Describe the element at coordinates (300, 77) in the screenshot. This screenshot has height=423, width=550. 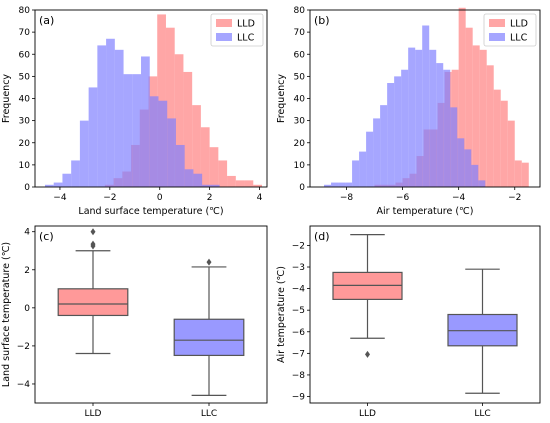
I see `y-tick-label: 50` at that location.